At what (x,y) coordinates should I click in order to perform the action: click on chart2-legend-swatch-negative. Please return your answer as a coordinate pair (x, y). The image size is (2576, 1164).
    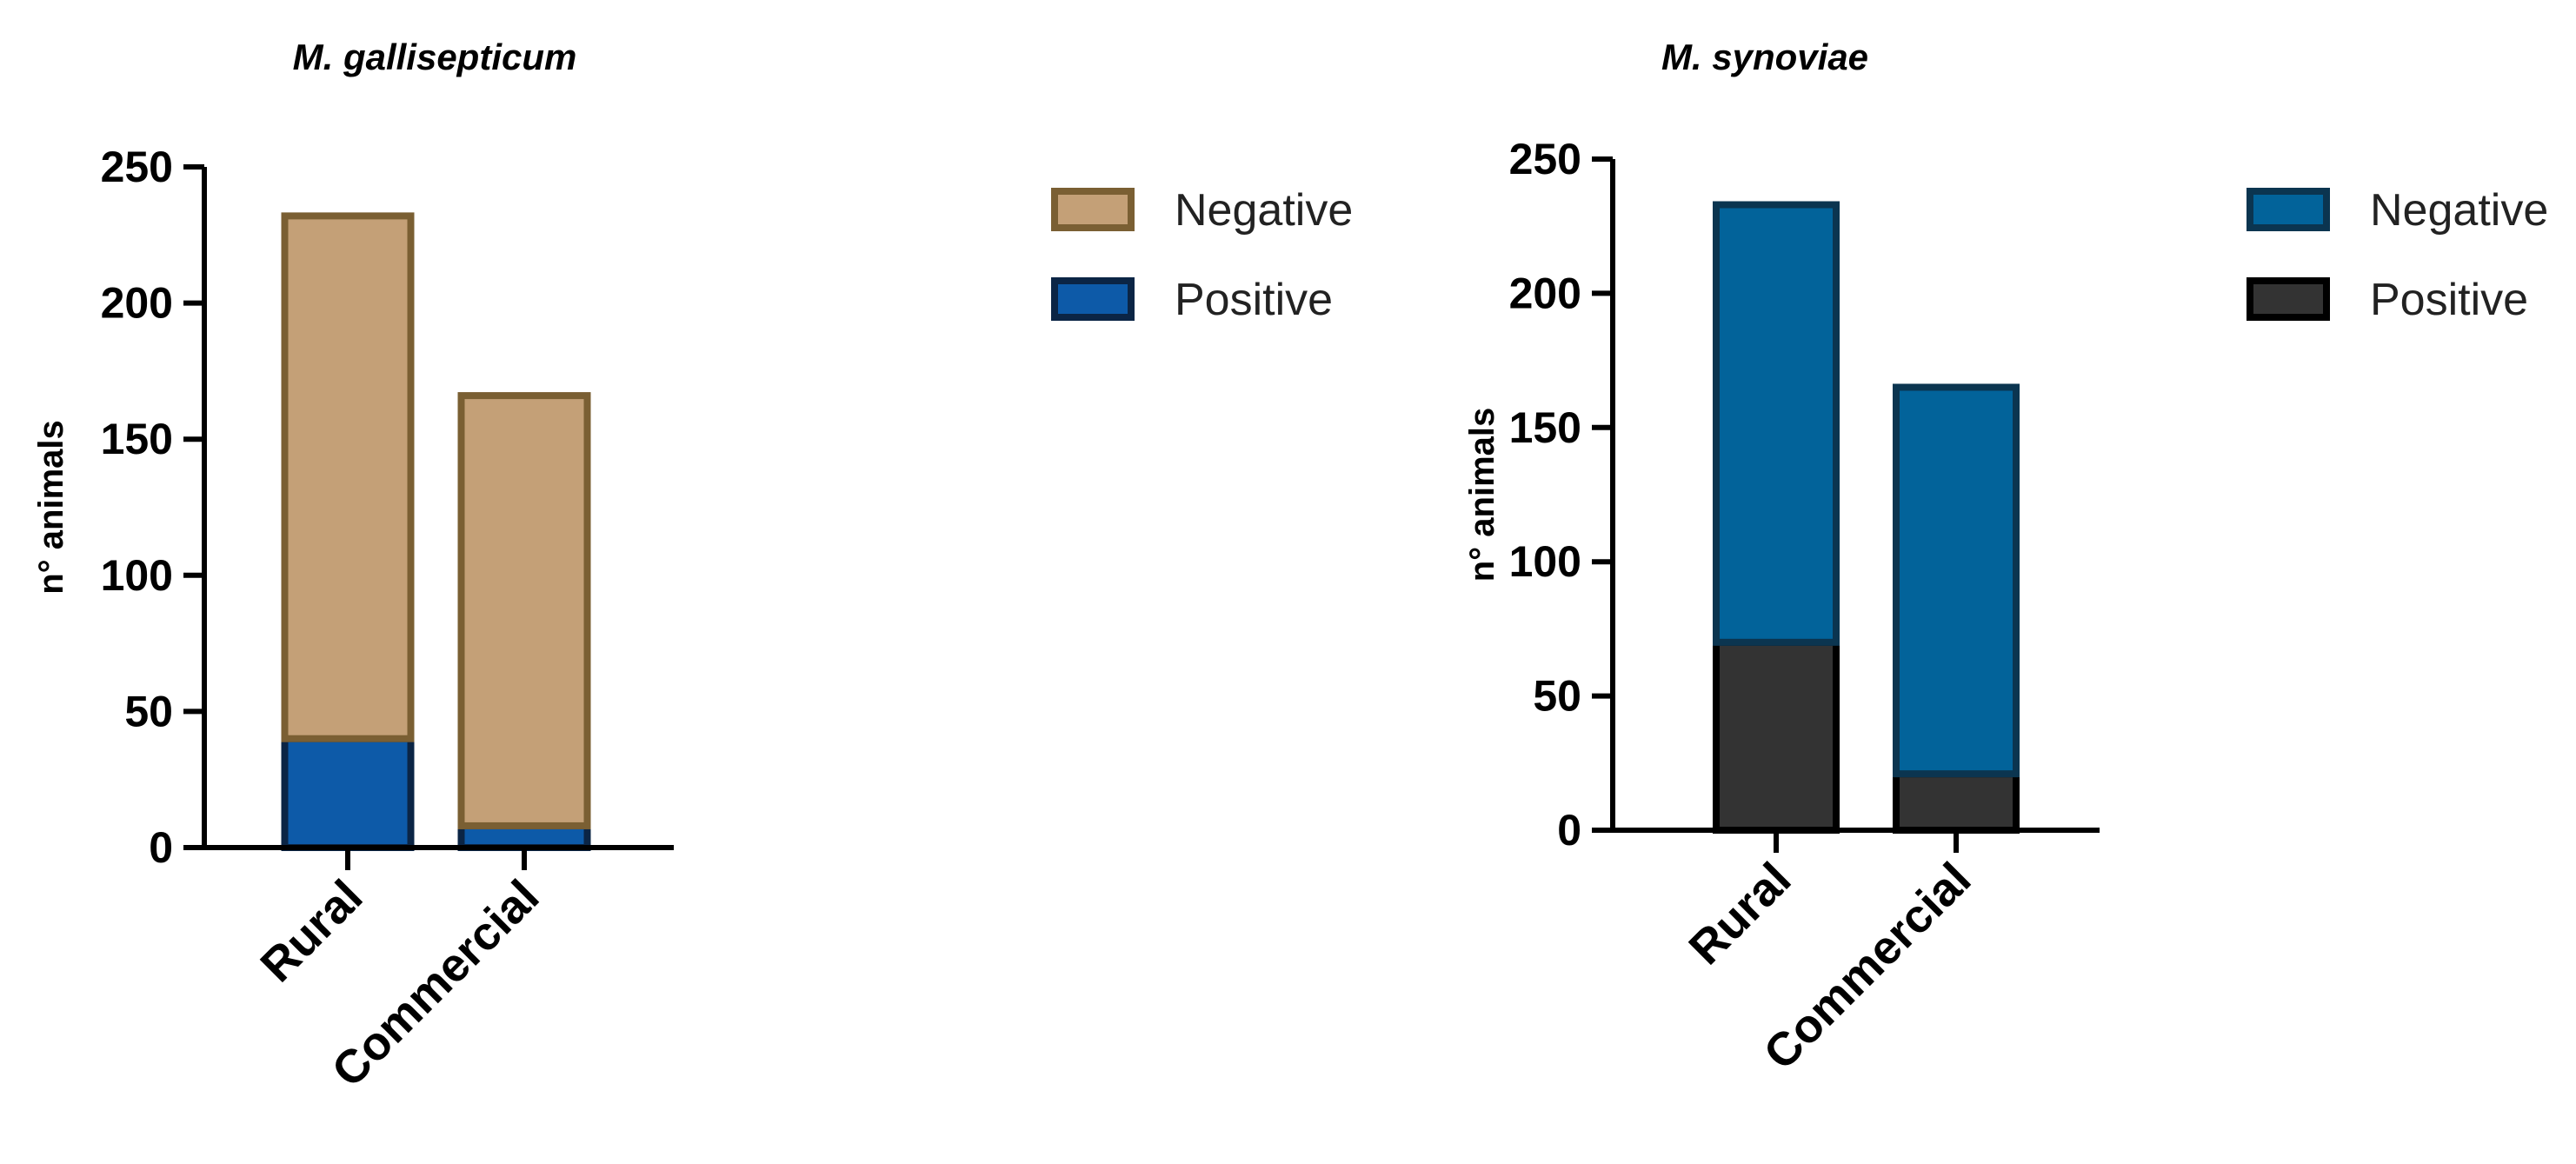
    Looking at the image, I should click on (2288, 209).